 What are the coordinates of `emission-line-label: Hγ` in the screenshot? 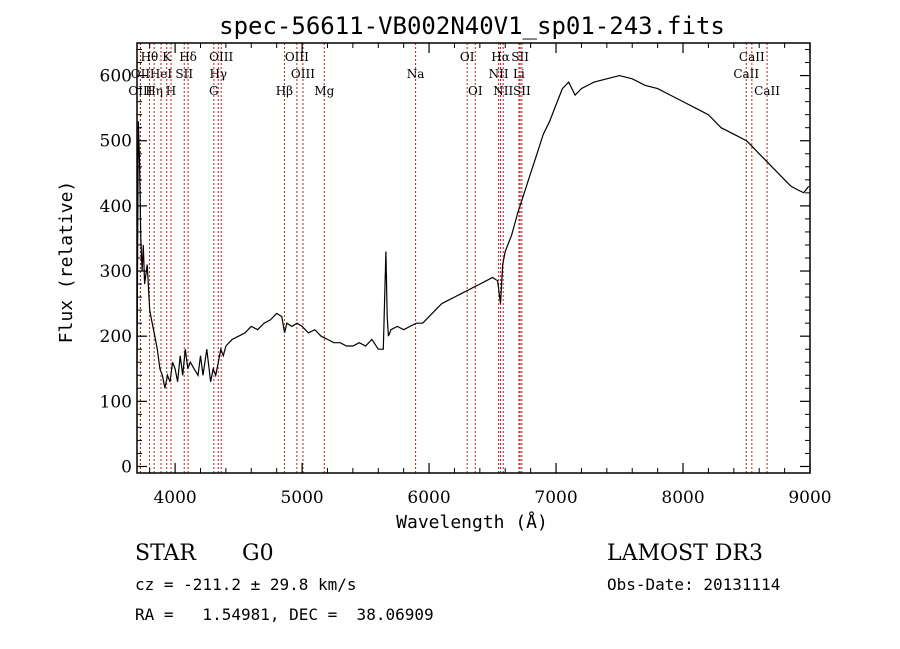 It's located at (218, 74).